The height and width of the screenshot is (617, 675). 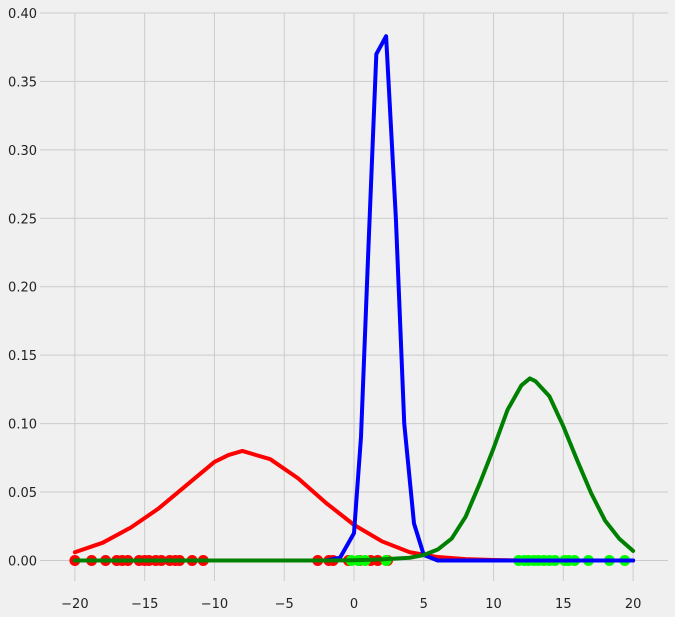 What do you see at coordinates (633, 604) in the screenshot?
I see `x-tick-label: 20` at bounding box center [633, 604].